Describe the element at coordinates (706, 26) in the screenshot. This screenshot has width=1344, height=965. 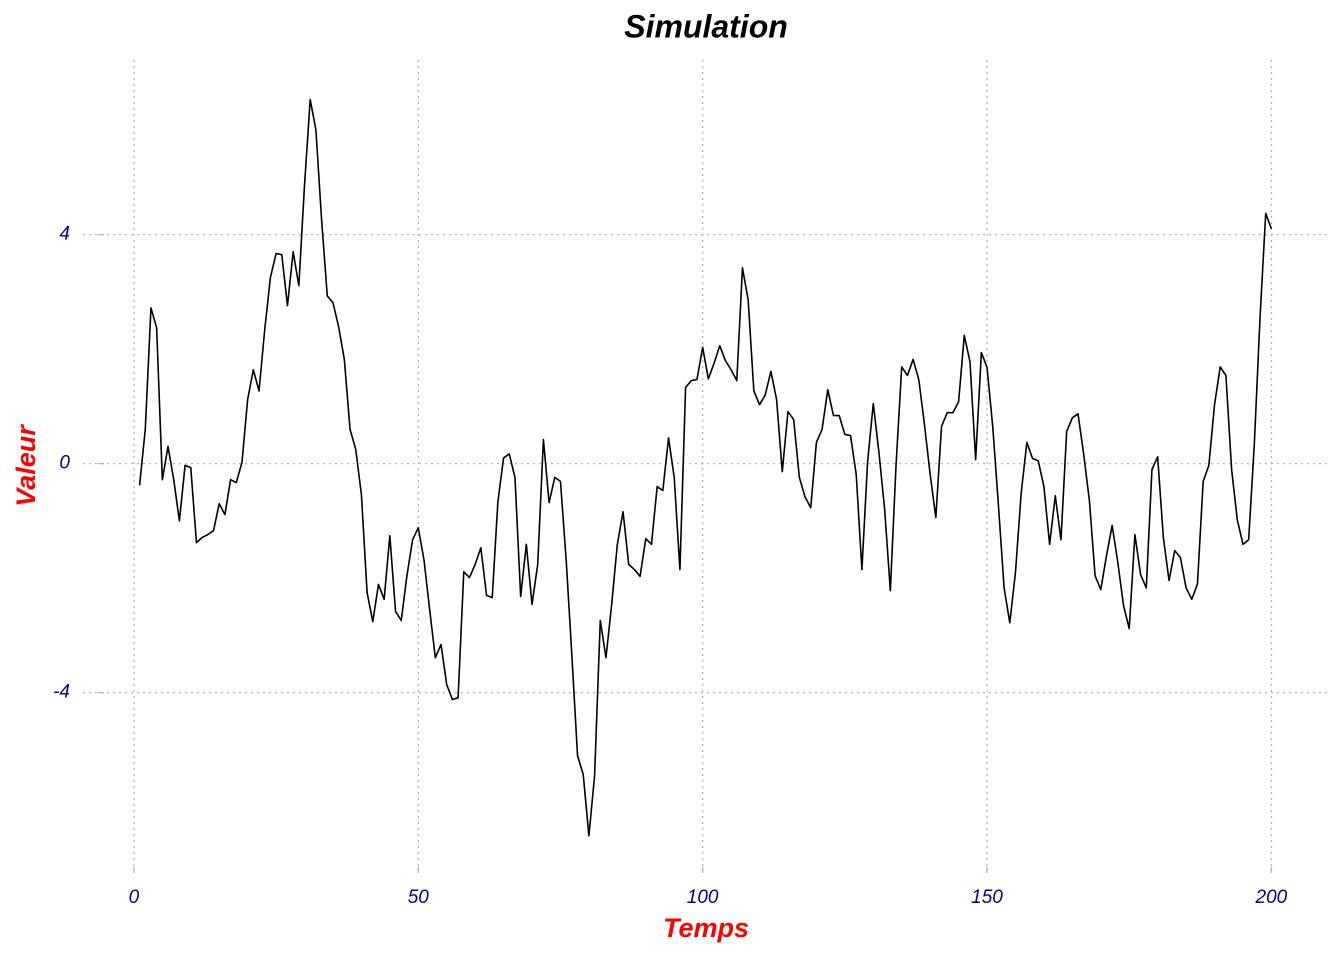
I see `chart-title: Simulation` at that location.